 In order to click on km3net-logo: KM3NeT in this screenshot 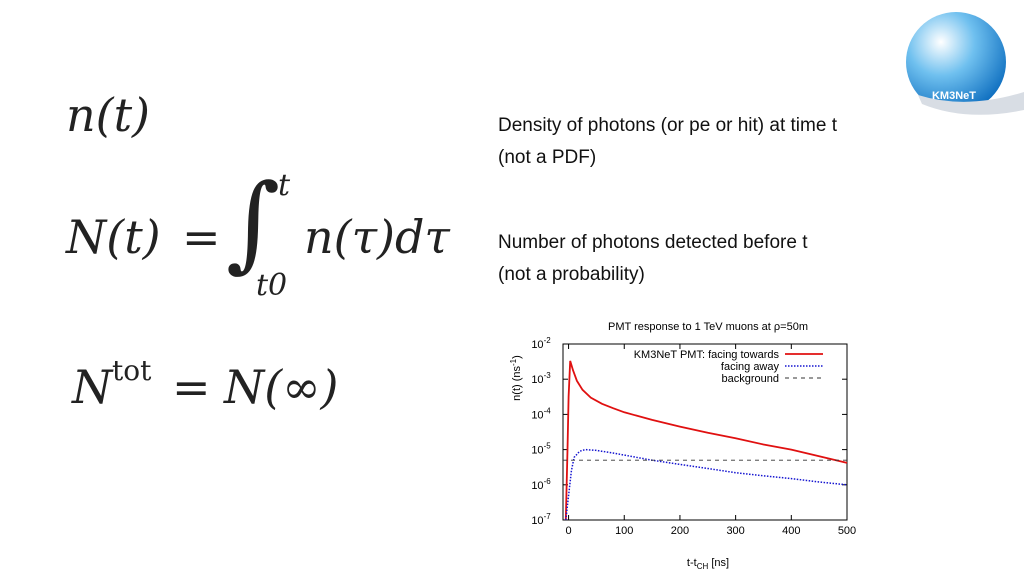, I will do `click(960, 60)`.